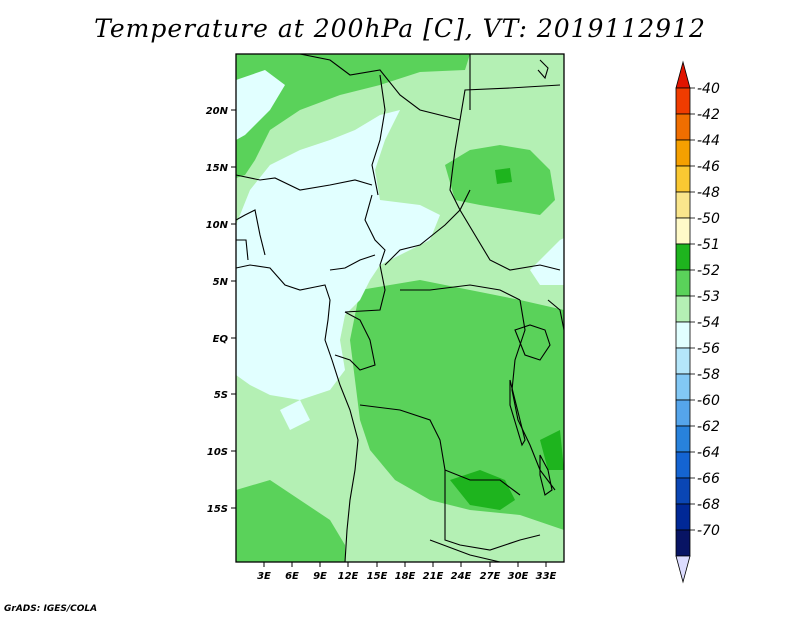  I want to click on colorbar-label: -44, so click(708, 141).